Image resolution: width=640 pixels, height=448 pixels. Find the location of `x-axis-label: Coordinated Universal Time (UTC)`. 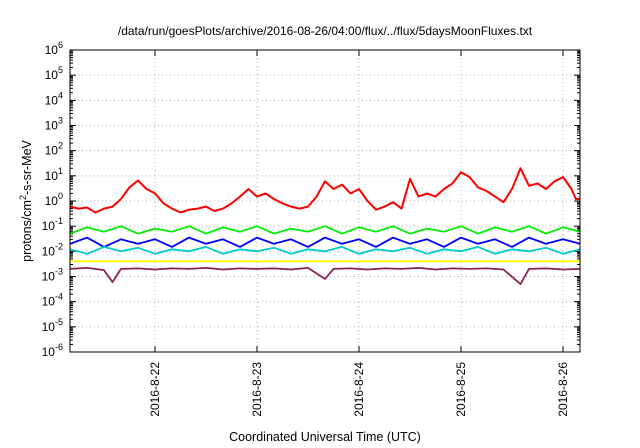

x-axis-label: Coordinated Universal Time (UTC) is located at coordinates (325, 437).